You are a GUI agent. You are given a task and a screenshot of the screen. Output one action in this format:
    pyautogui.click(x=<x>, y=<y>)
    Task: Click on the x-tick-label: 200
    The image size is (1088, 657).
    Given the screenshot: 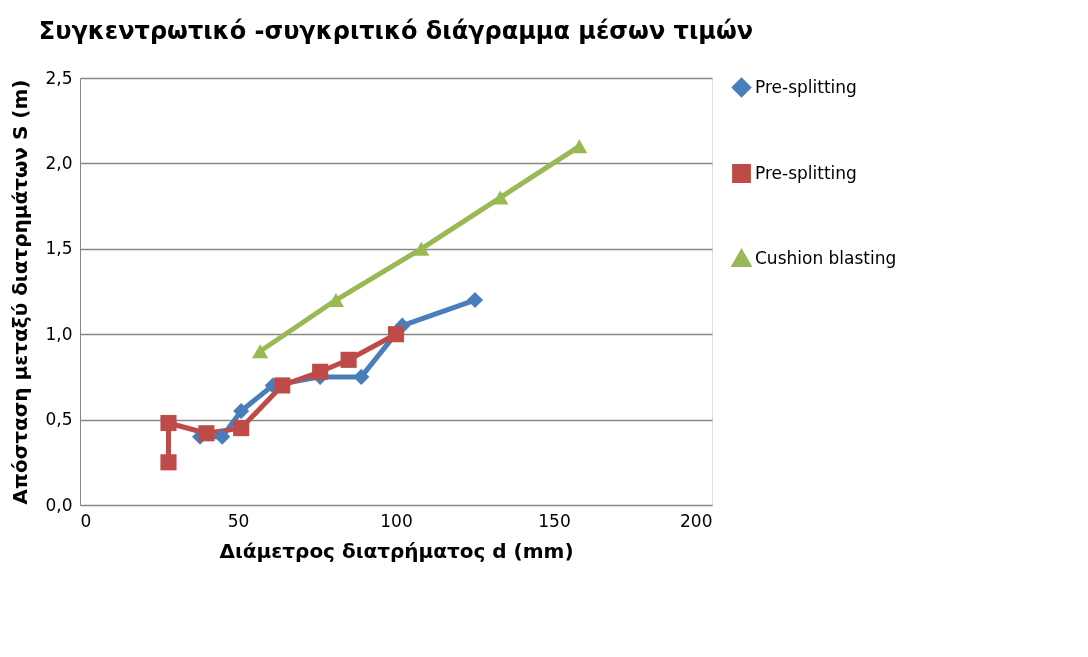 What is the action you would take?
    pyautogui.click(x=696, y=520)
    